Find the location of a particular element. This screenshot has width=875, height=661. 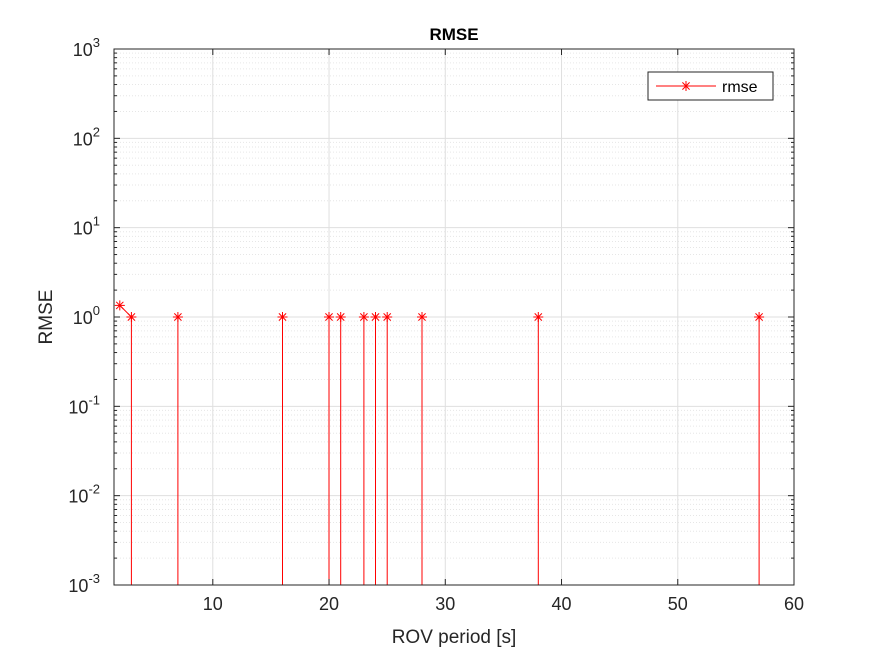

x-axis-label: ROV period [s] is located at coordinates (454, 637).